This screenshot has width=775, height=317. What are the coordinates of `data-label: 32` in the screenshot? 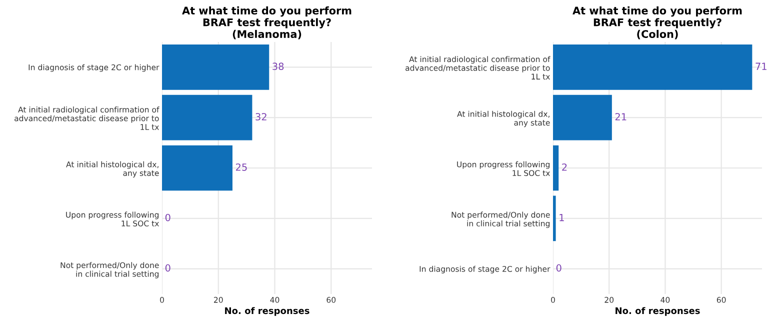 It's located at (261, 116).